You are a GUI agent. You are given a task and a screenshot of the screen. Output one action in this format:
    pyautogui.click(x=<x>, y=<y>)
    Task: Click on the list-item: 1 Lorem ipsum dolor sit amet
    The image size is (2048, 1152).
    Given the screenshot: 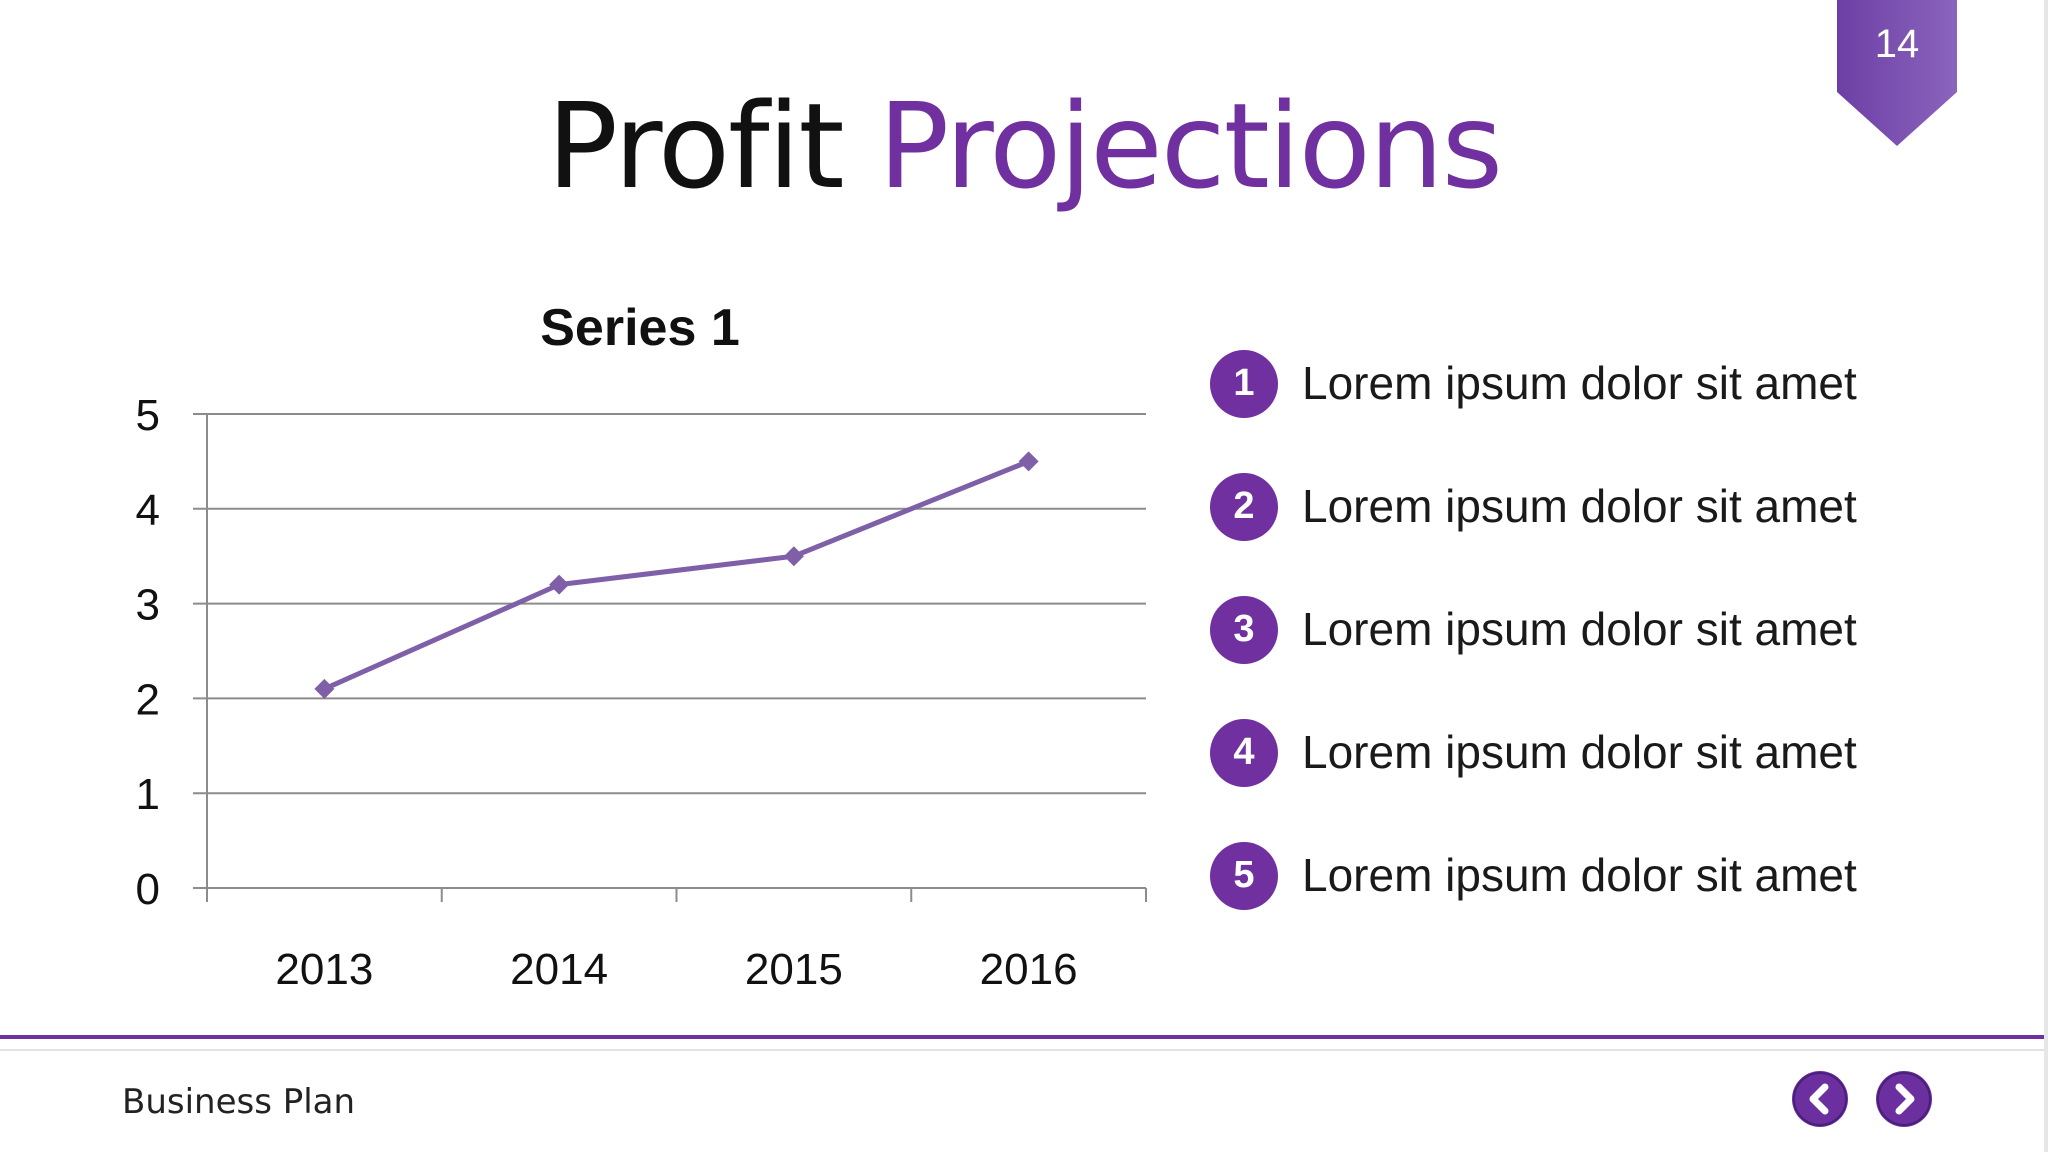 What is the action you would take?
    pyautogui.click(x=1610, y=386)
    